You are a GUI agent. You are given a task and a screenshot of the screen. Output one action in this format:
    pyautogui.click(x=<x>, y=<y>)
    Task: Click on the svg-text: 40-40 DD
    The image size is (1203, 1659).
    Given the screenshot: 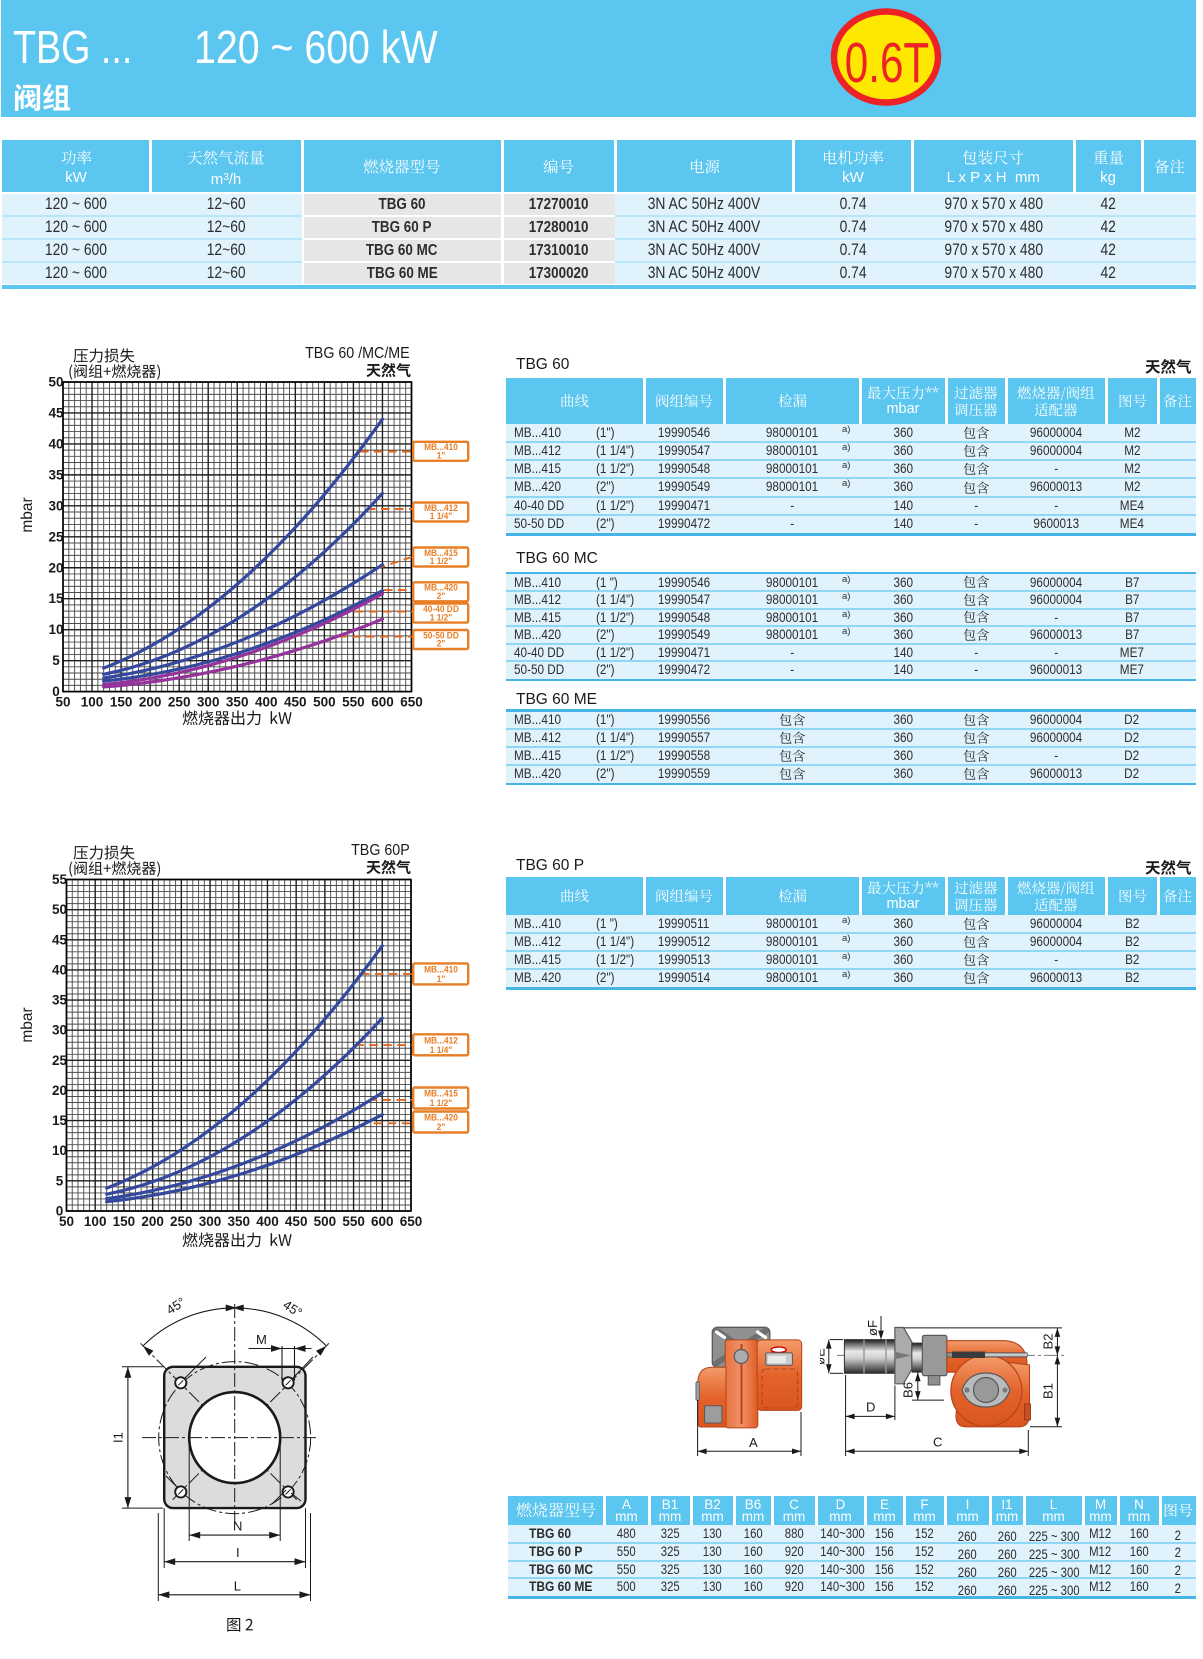 What is the action you would take?
    pyautogui.click(x=441, y=609)
    